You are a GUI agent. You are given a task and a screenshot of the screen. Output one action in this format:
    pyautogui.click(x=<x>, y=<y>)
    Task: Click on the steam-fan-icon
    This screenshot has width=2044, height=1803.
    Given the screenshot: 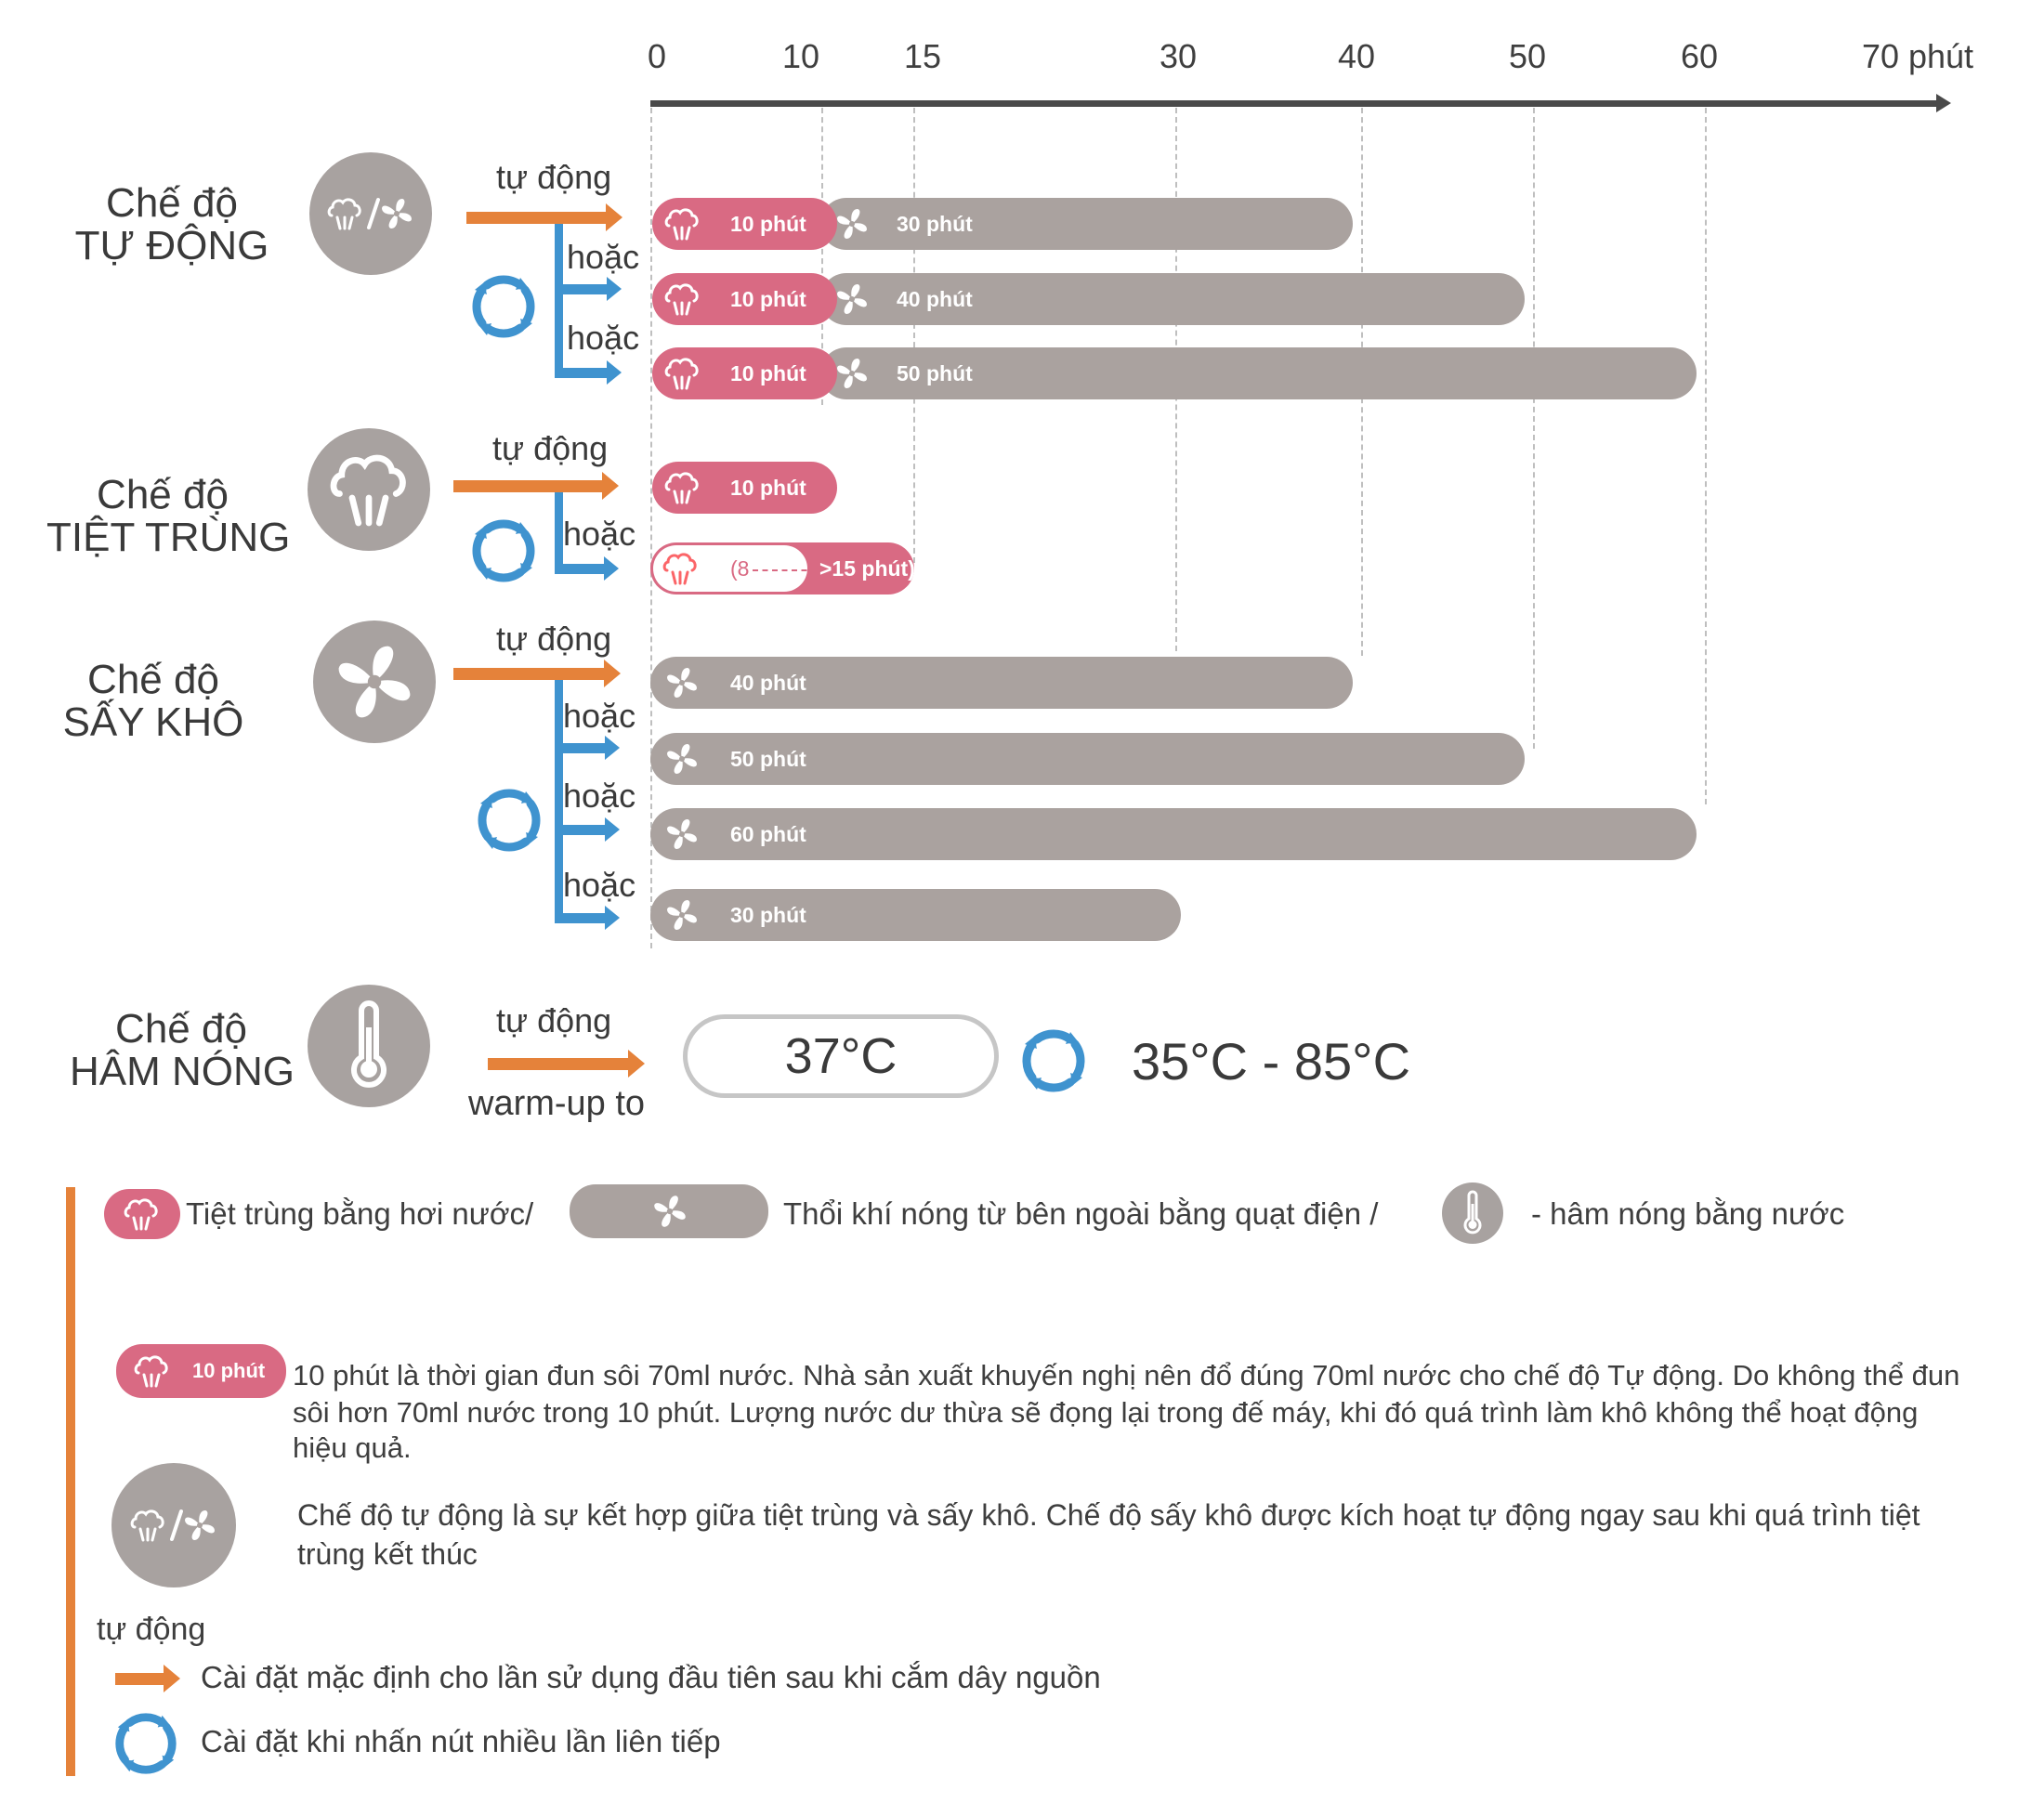 What is the action you would take?
    pyautogui.click(x=370, y=213)
    